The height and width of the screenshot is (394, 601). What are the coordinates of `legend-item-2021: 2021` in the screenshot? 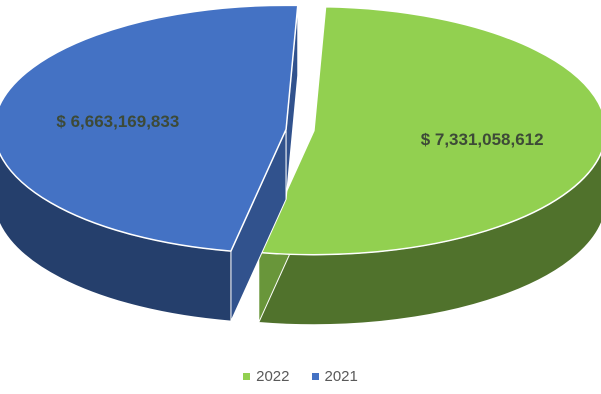 It's located at (334, 376).